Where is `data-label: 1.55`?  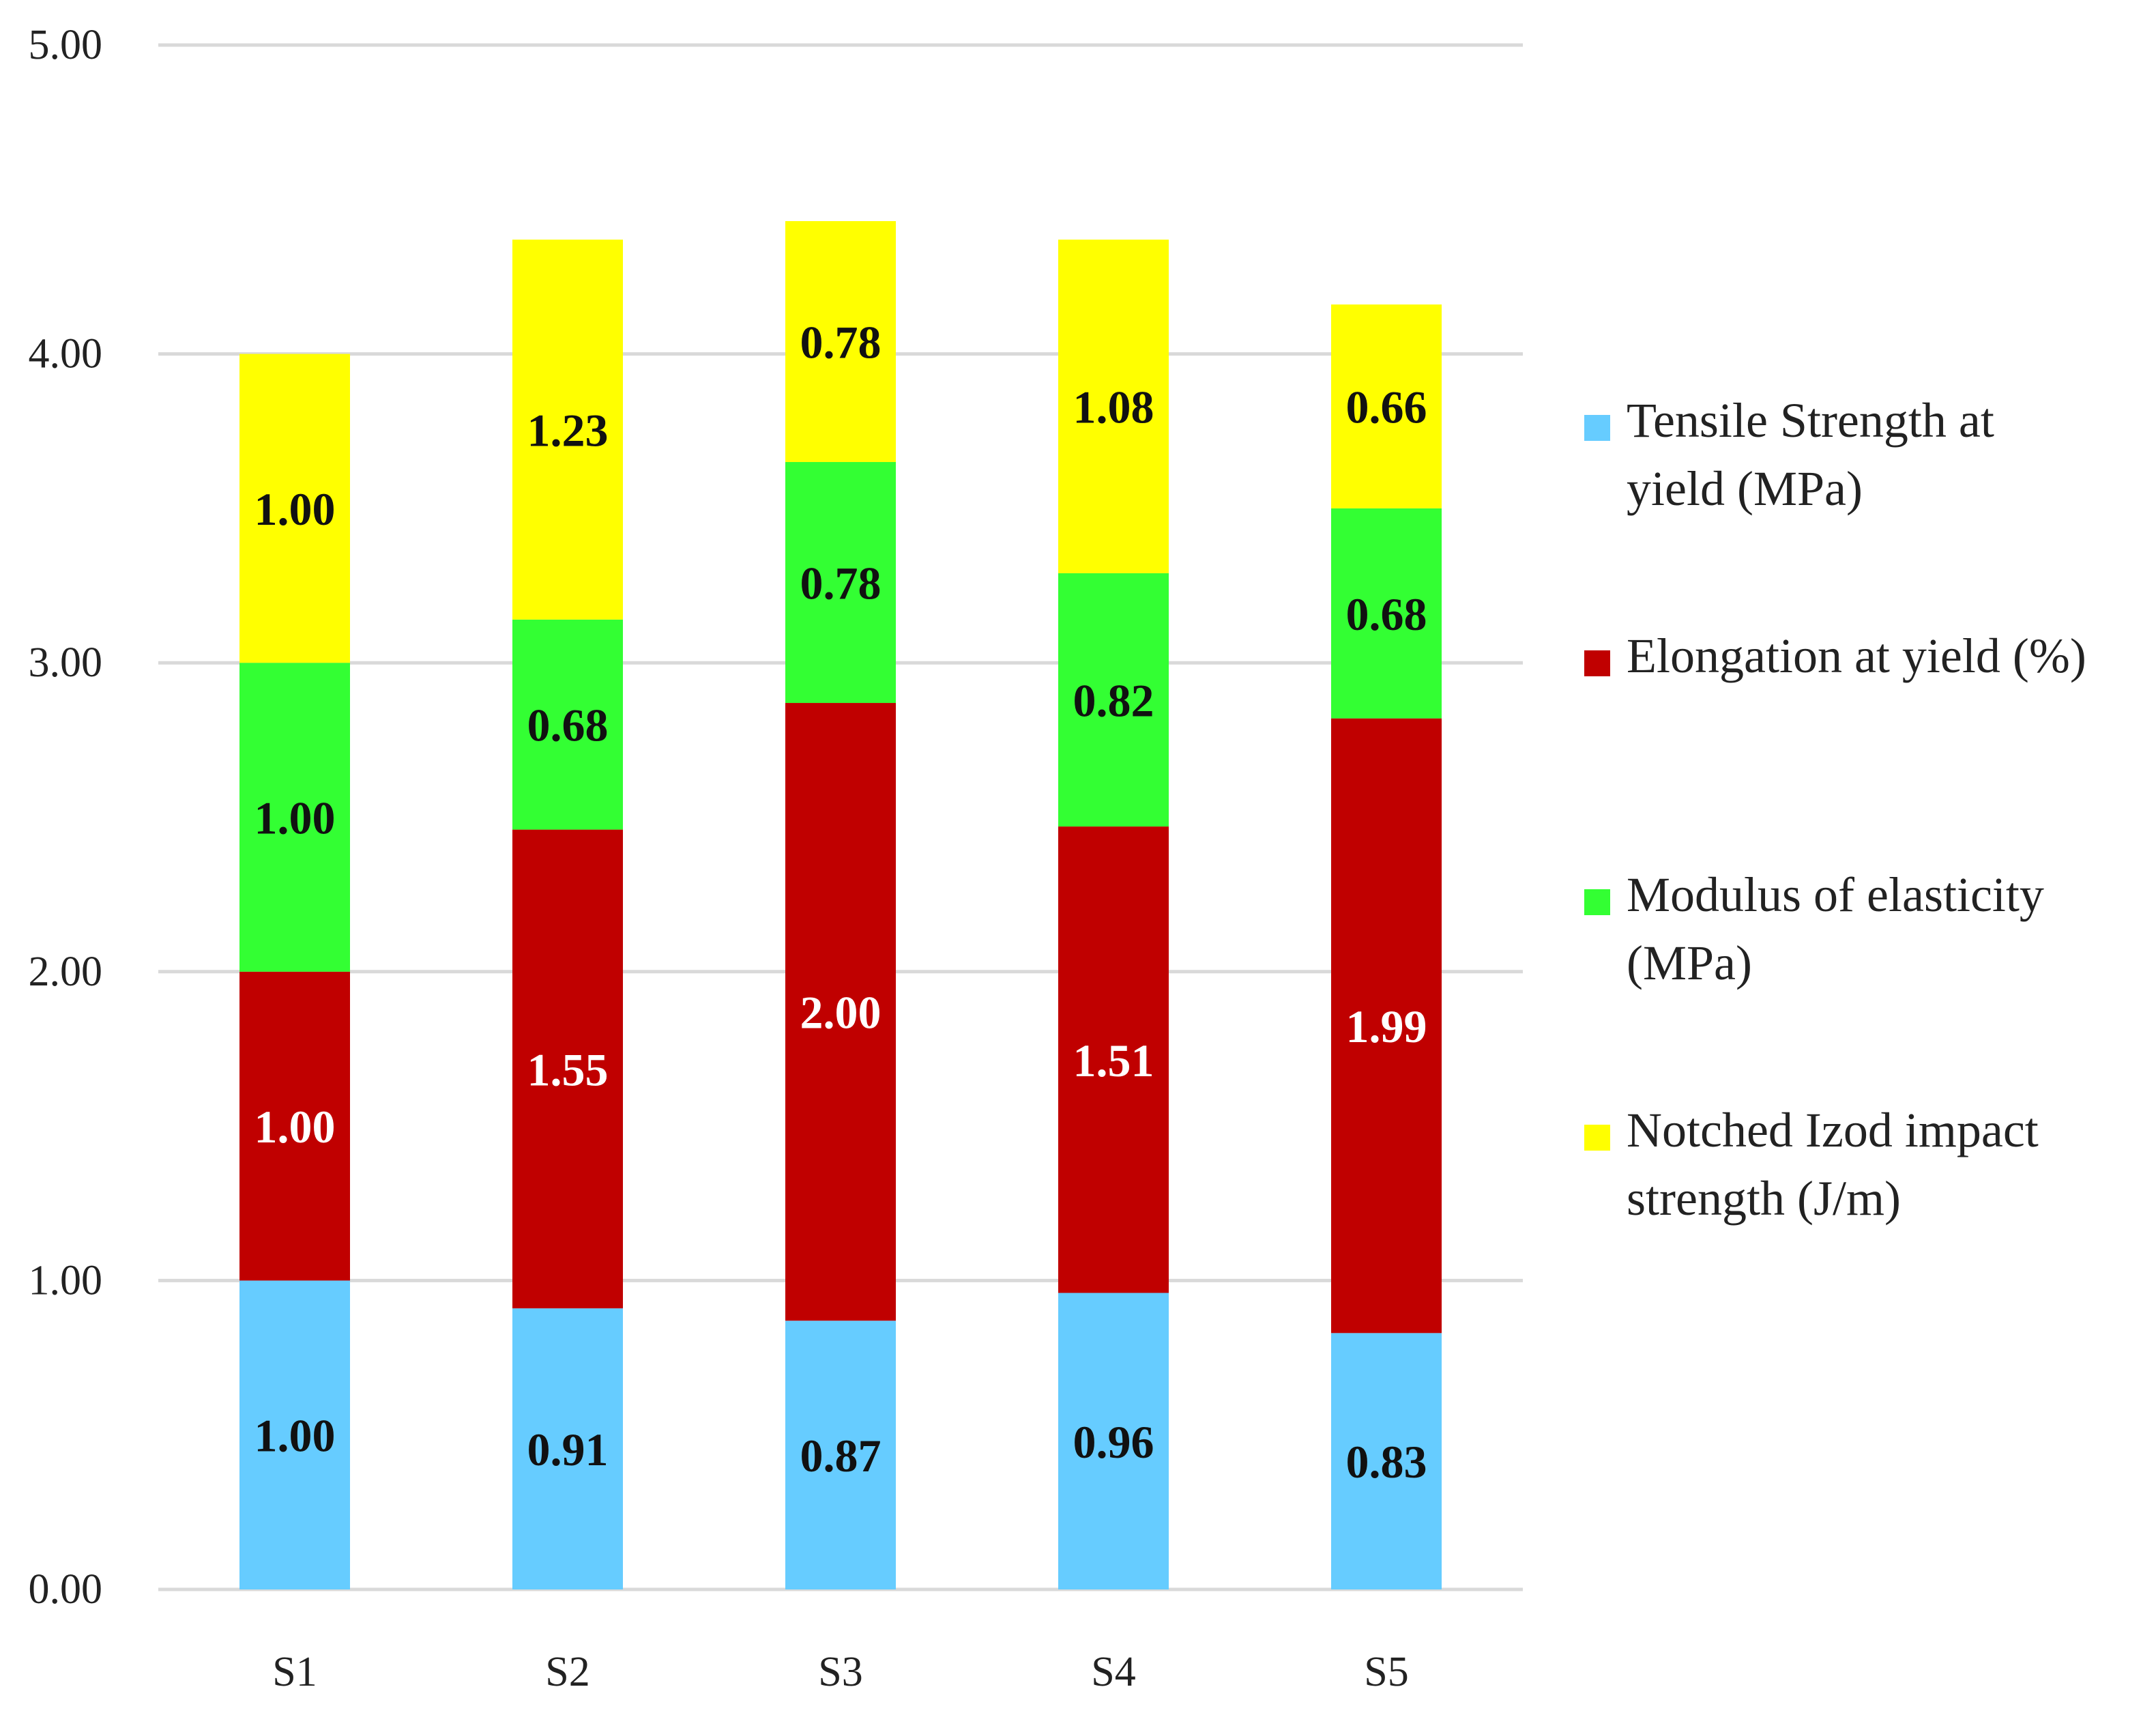
data-label: 1.55 is located at coordinates (568, 1069).